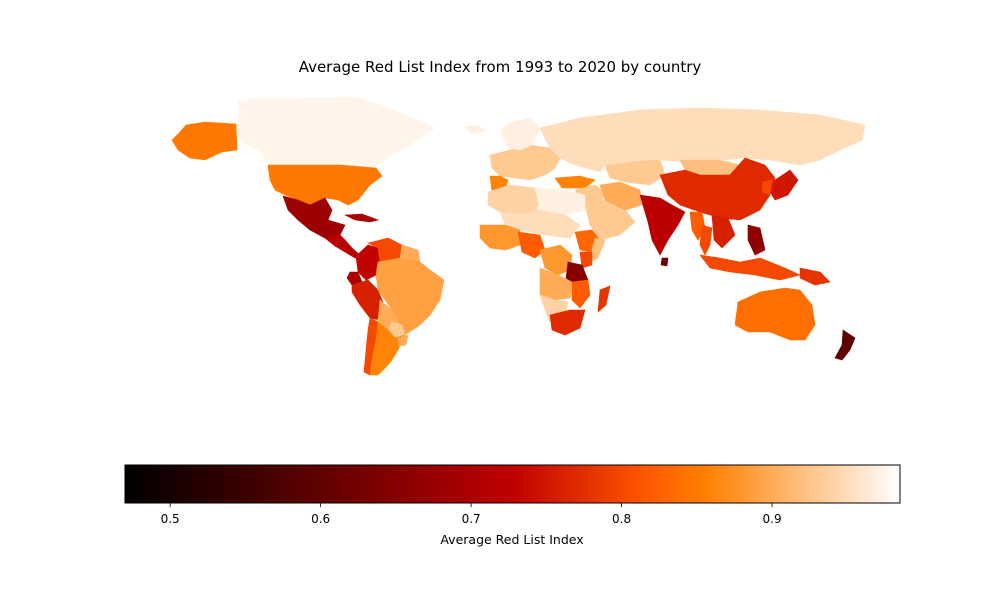 This screenshot has width=1000, height=600. Describe the element at coordinates (756, 240) in the screenshot. I see `country-philippines` at that location.